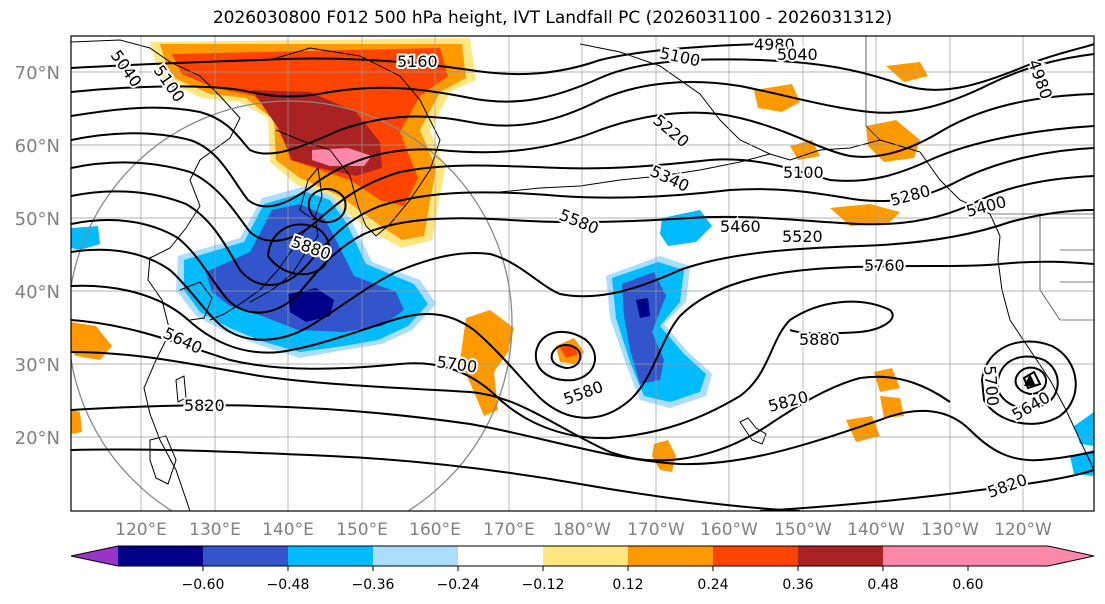  Describe the element at coordinates (892, 407) in the screenshot. I see `shade-orange-east2` at that location.